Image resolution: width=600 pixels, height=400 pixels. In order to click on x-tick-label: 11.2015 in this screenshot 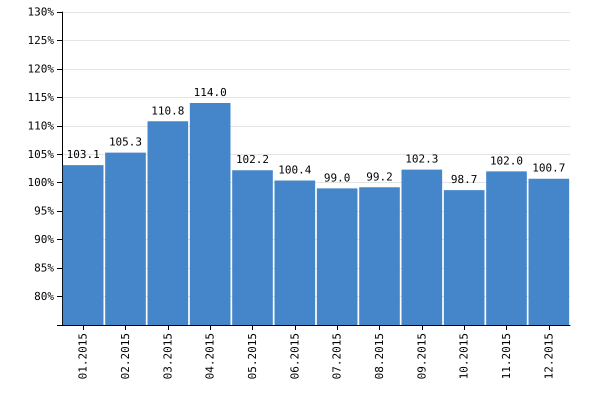, I will do `click(506, 356)`.